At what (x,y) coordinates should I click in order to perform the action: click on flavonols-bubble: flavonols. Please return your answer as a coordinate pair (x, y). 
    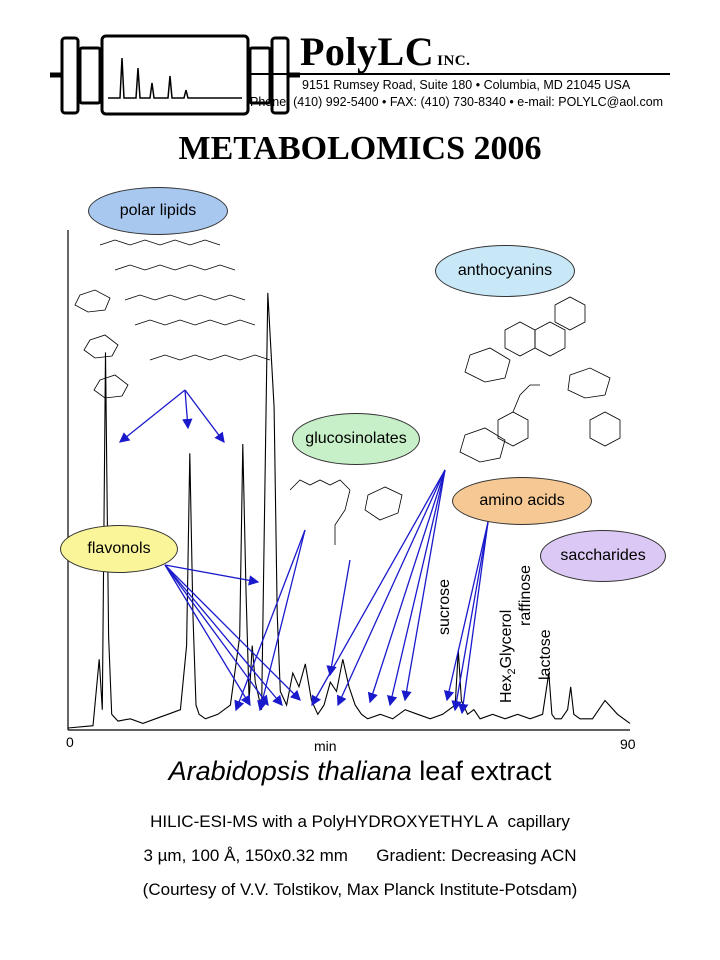
    Looking at the image, I should click on (119, 549).